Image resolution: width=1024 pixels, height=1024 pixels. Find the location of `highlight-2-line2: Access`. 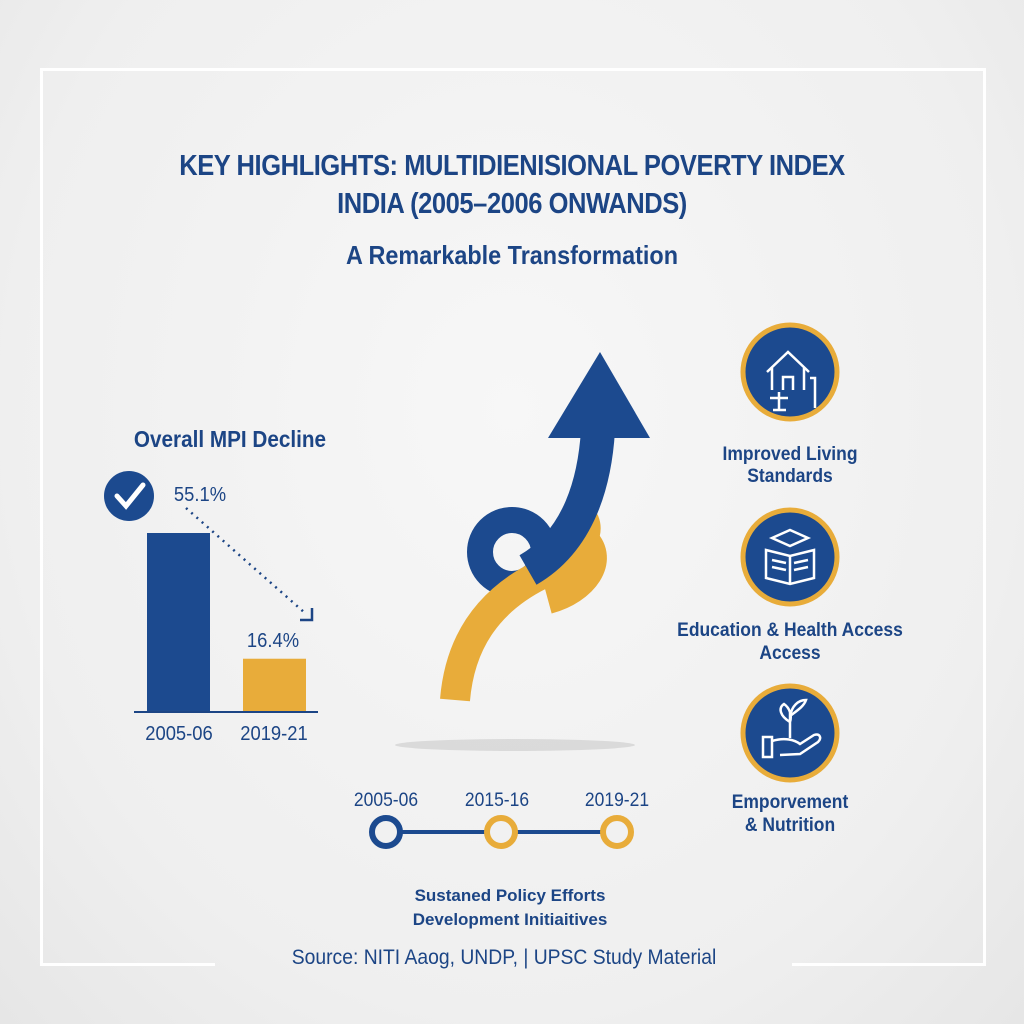

highlight-2-line2: Access is located at coordinates (790, 653).